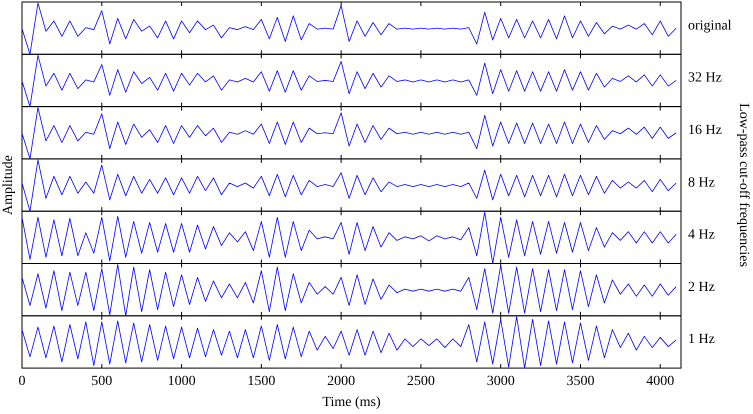 The width and height of the screenshot is (753, 414). What do you see at coordinates (701, 340) in the screenshot?
I see `series-label: 1 Hz` at bounding box center [701, 340].